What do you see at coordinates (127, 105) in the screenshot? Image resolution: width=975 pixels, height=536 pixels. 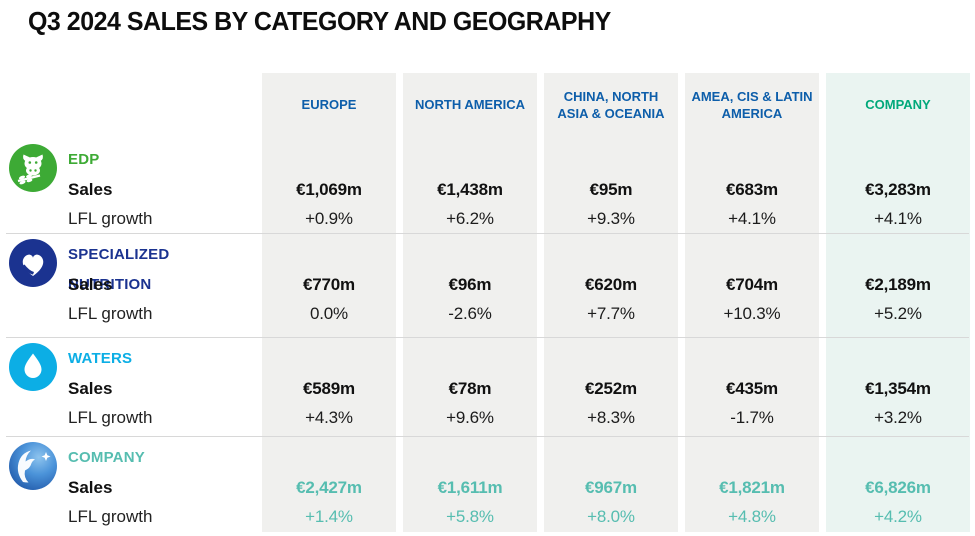 I see `header-spacer` at bounding box center [127, 105].